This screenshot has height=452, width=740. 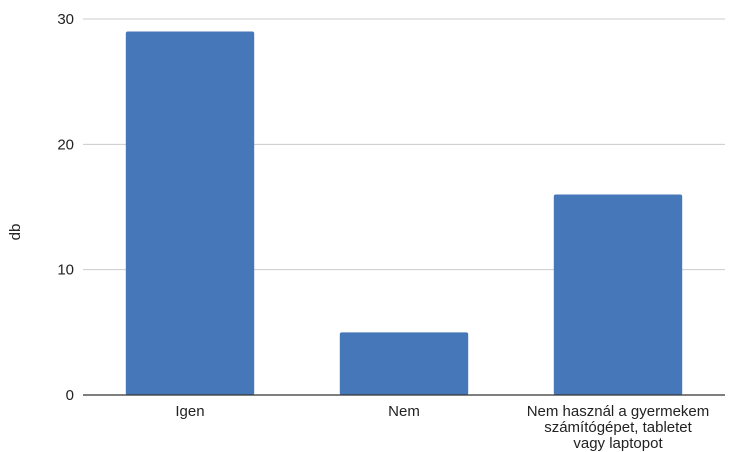 What do you see at coordinates (65, 144) in the screenshot?
I see `y-tick-label: 20` at bounding box center [65, 144].